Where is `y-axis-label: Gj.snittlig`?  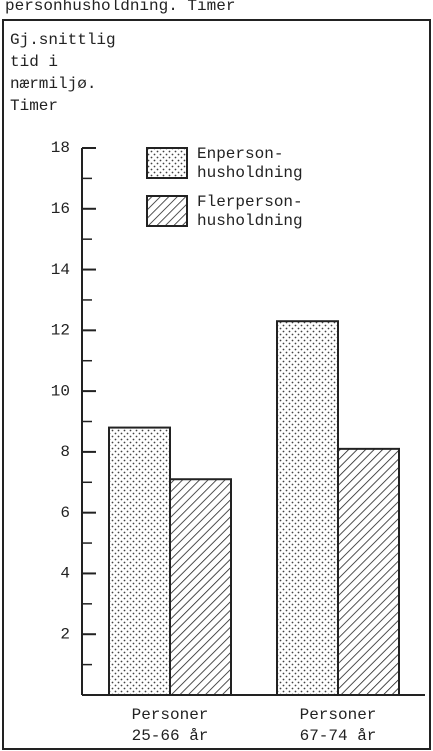 y-axis-label: Gj.snittlig is located at coordinates (63, 40).